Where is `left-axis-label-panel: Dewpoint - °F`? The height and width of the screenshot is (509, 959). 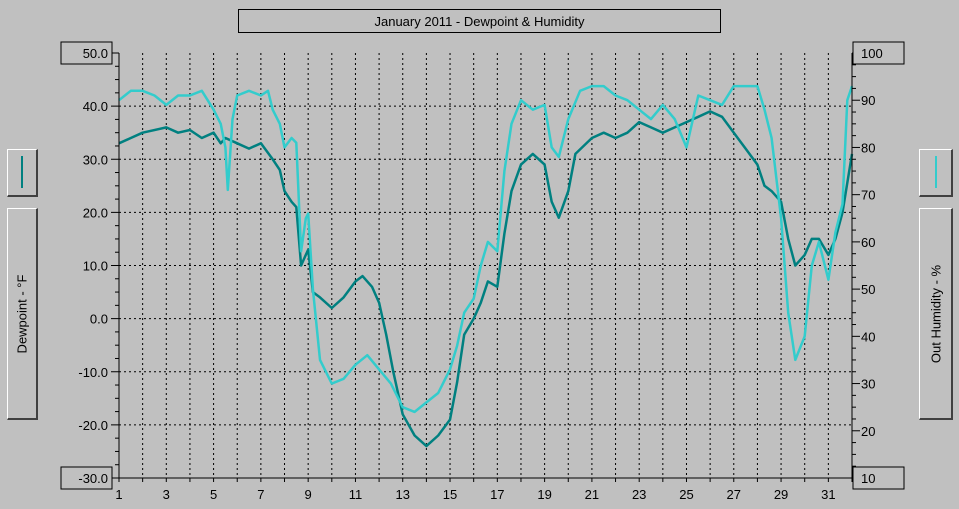
left-axis-label-panel: Dewpoint - °F is located at coordinates (22, 314).